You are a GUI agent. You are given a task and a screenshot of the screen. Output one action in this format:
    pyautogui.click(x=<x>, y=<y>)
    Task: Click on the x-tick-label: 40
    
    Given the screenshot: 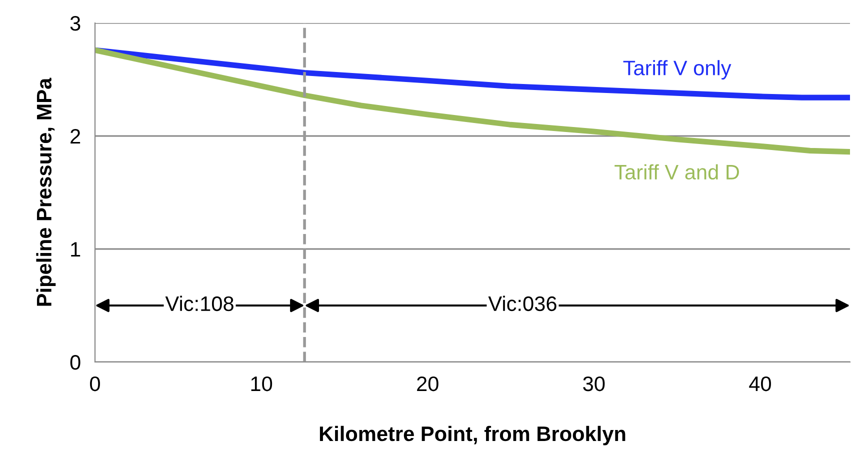 What is the action you would take?
    pyautogui.click(x=760, y=384)
    